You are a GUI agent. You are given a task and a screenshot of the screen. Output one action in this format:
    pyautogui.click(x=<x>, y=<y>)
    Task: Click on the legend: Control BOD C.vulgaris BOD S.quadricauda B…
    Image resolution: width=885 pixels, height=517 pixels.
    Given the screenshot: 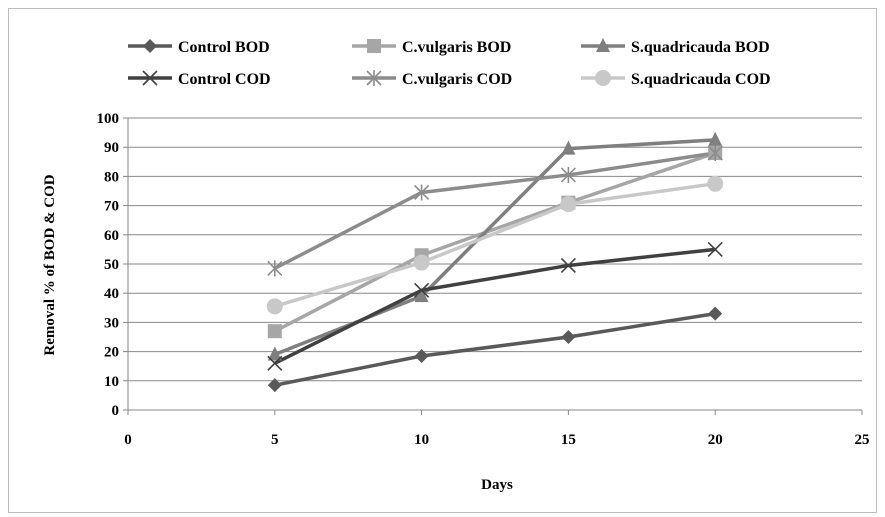 What is the action you would take?
    pyautogui.click(x=449, y=63)
    